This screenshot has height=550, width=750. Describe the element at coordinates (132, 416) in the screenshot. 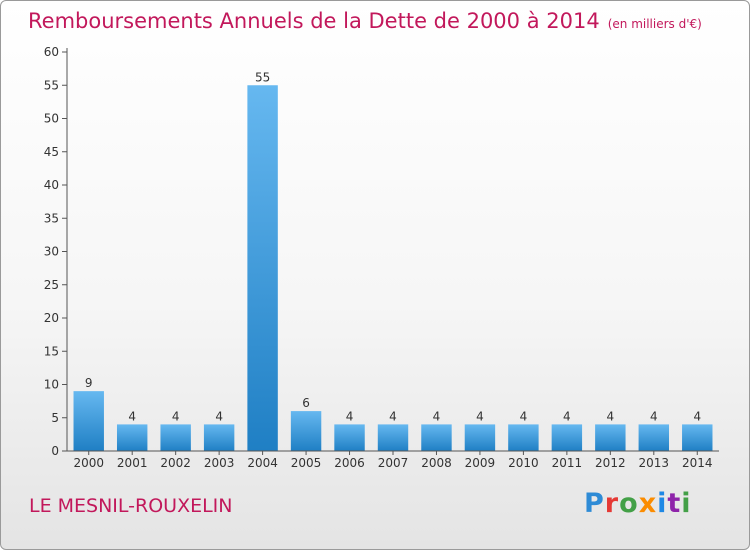

I see `data-label-2001: 4` at that location.